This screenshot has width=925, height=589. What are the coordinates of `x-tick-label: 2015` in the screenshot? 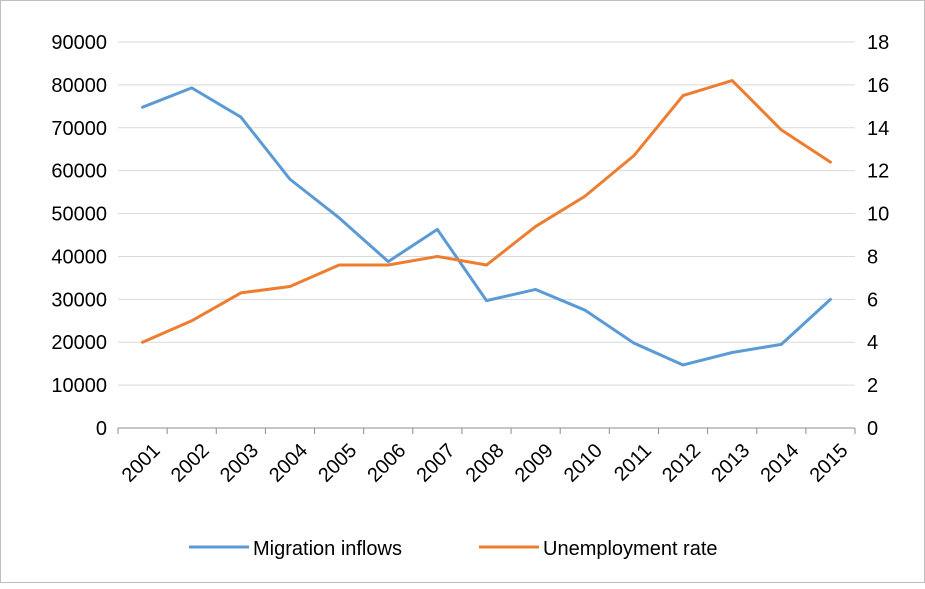 It's located at (829, 463).